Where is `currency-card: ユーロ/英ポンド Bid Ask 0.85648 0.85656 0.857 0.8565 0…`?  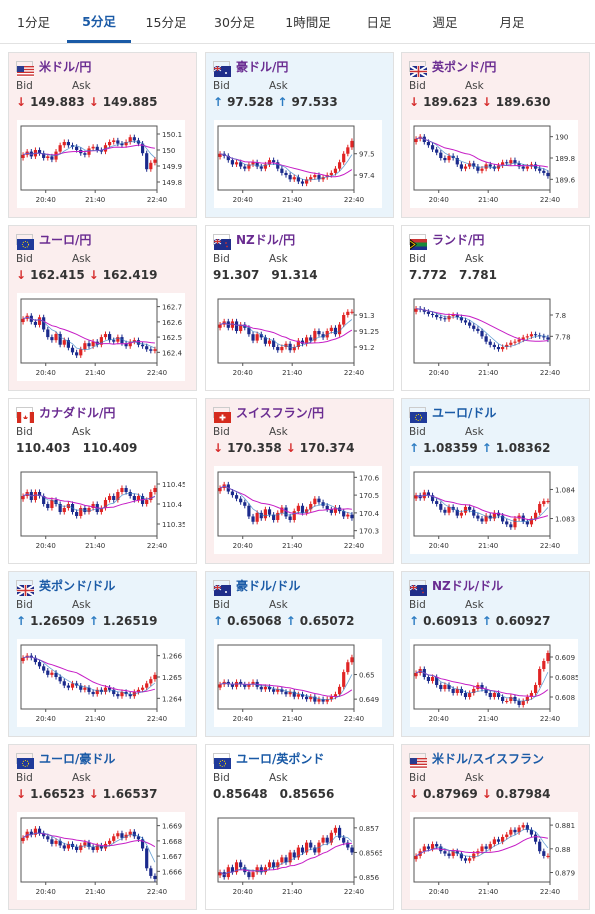
currency-card: ユーロ/英ポンド Bid Ask 0.85648 0.85656 0.857 0.8565 0… is located at coordinates (299, 827).